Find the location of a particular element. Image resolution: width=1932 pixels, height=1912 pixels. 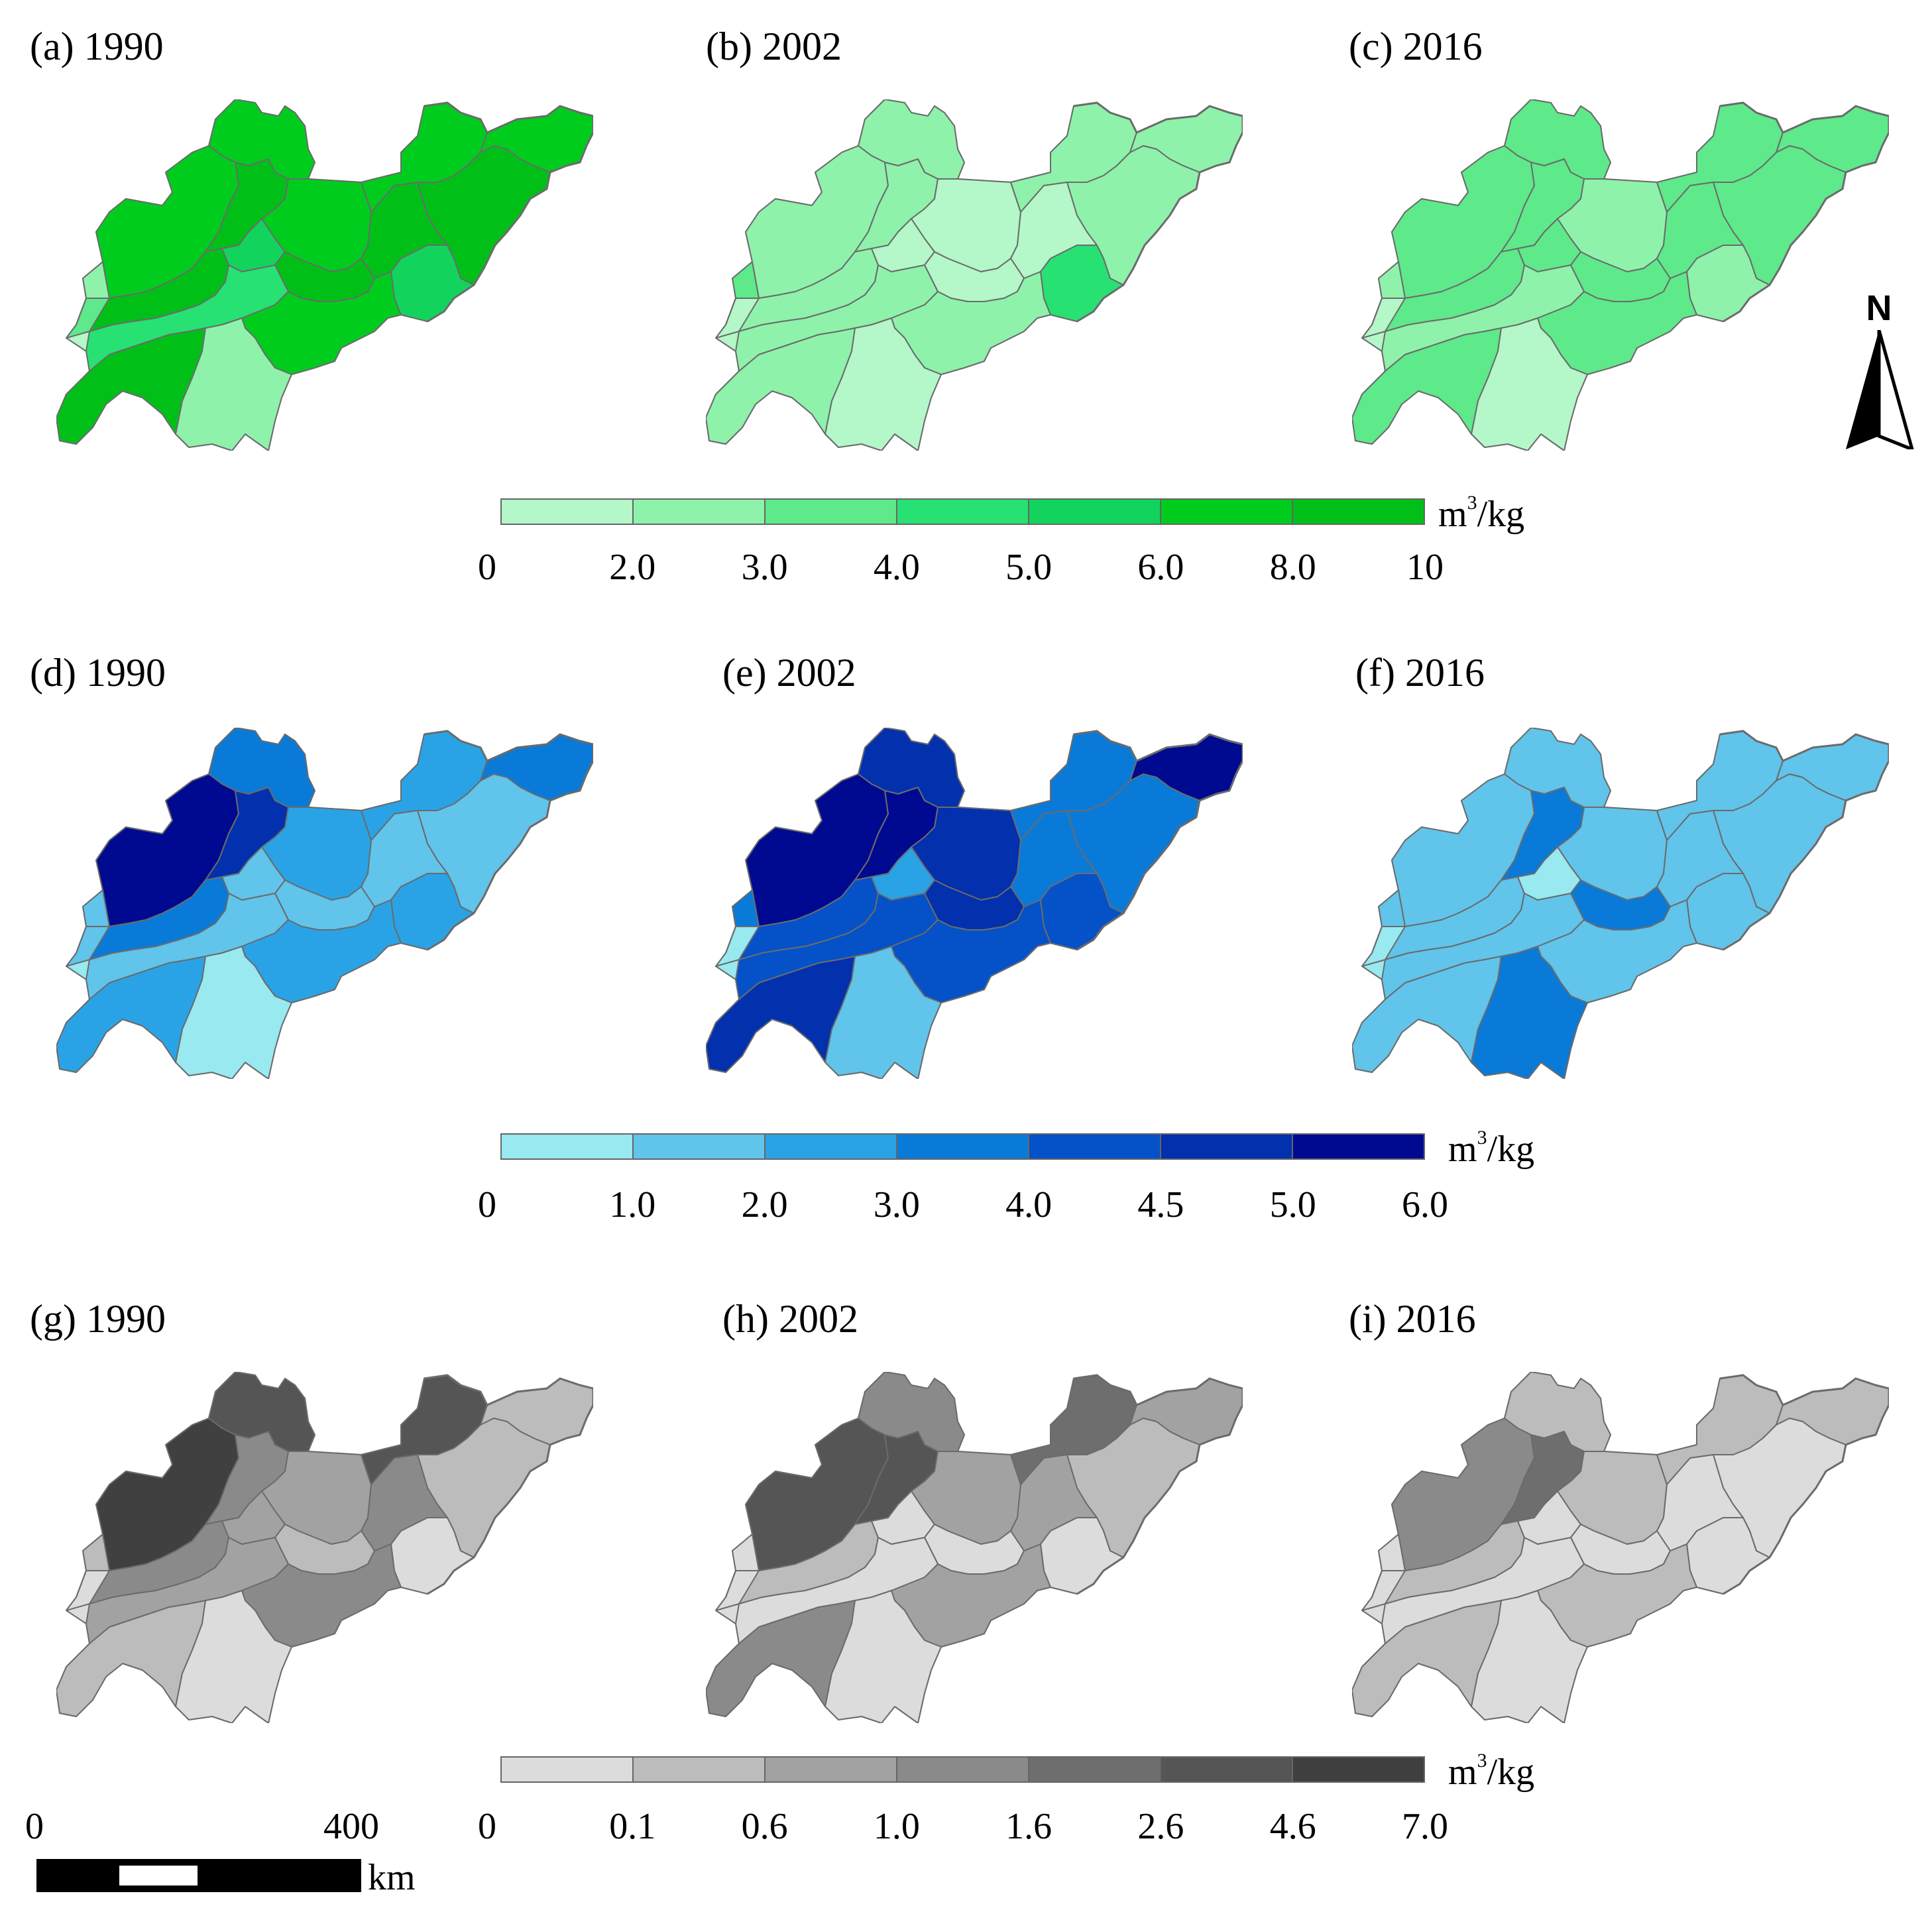

panel-title-c: (c) 2016 is located at coordinates (1416, 46).